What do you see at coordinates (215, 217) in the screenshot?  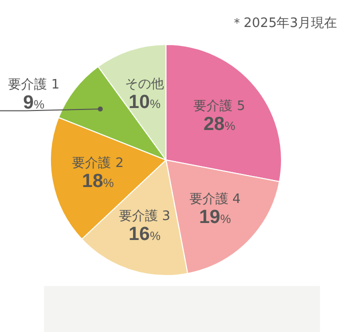 I see `data-label: 19%` at bounding box center [215, 217].